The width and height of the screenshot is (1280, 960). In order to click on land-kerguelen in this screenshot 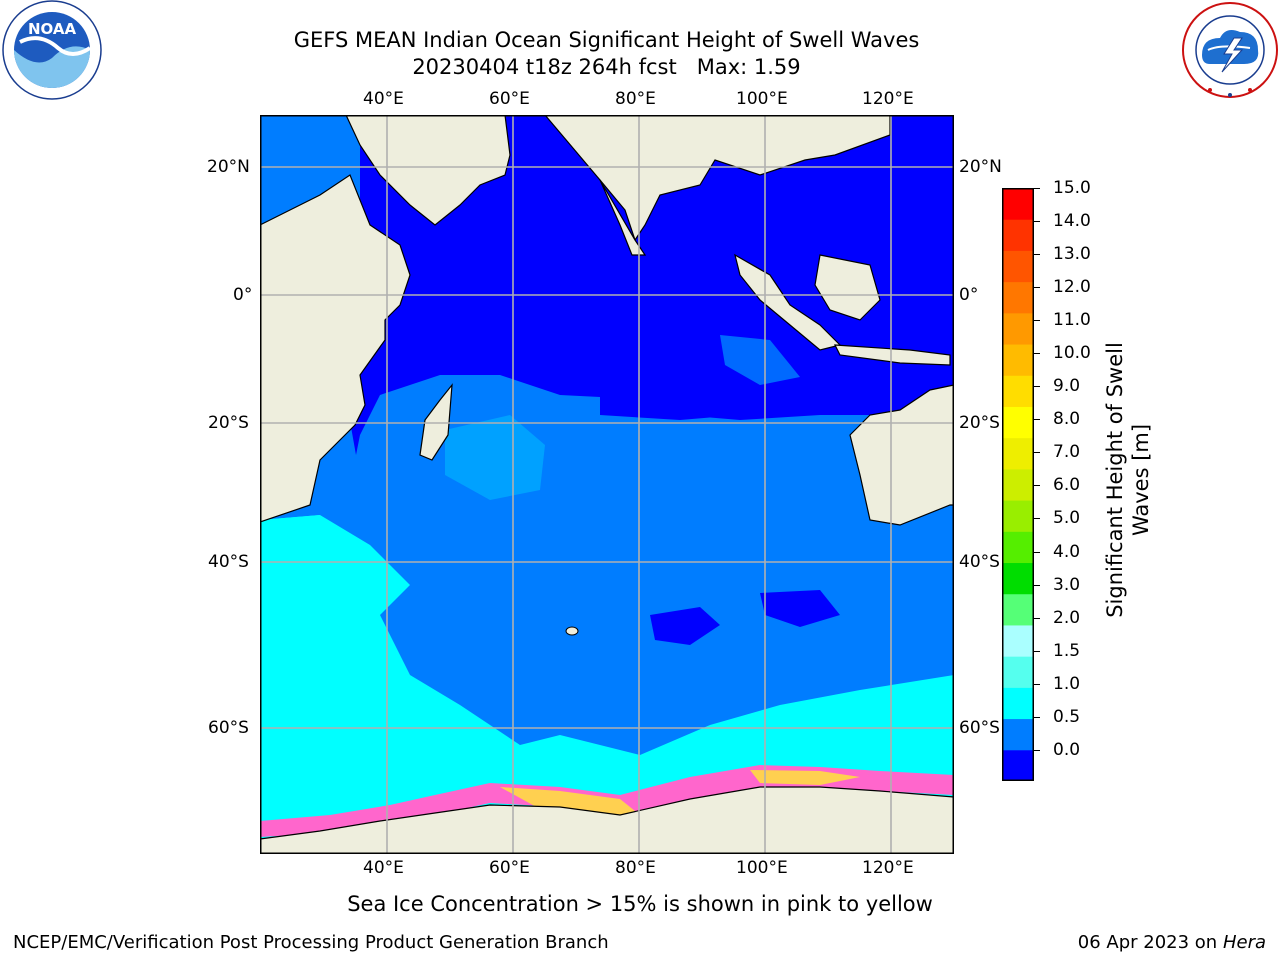, I will do `click(572, 631)`.